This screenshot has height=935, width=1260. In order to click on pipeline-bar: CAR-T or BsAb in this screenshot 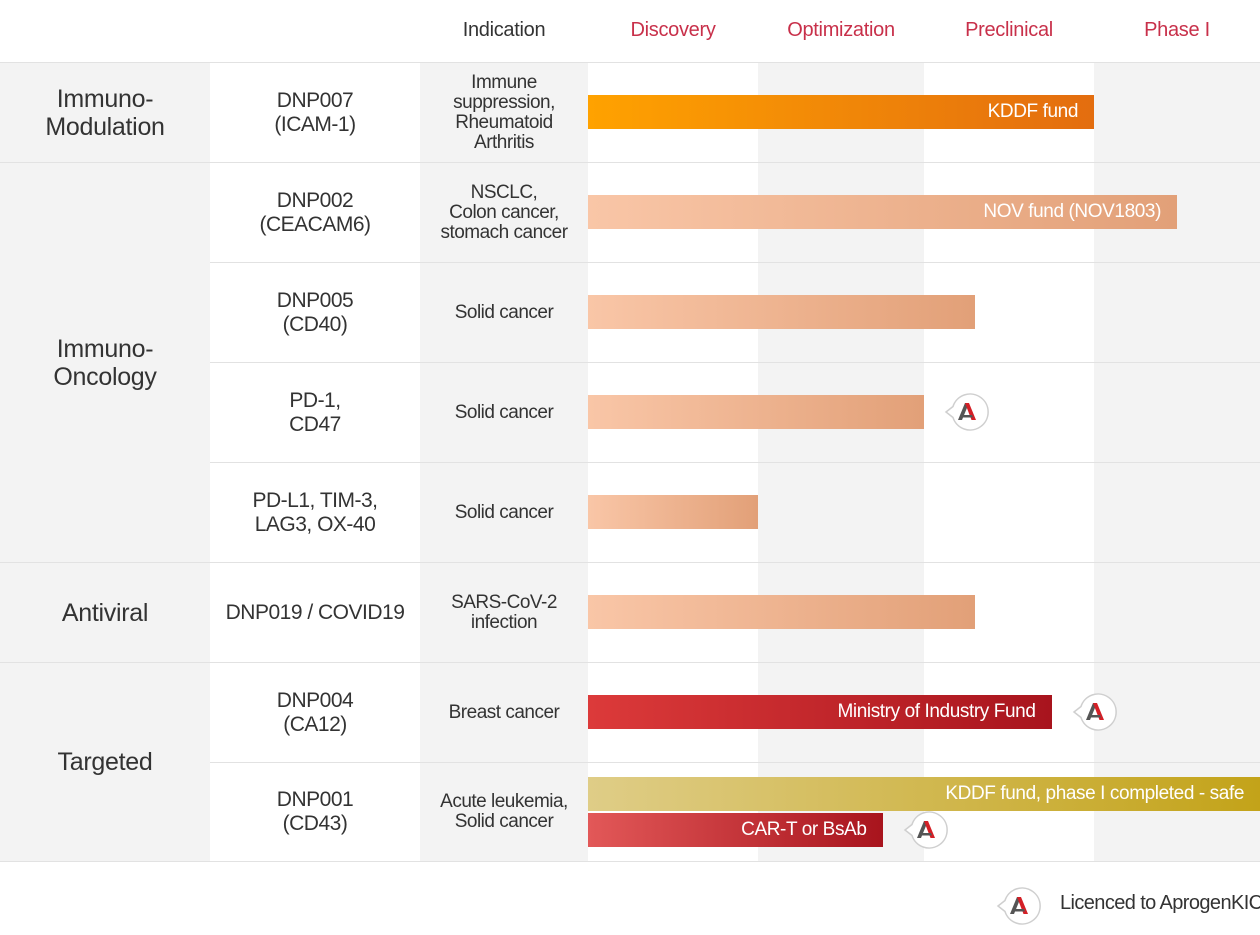, I will do `click(735, 830)`.